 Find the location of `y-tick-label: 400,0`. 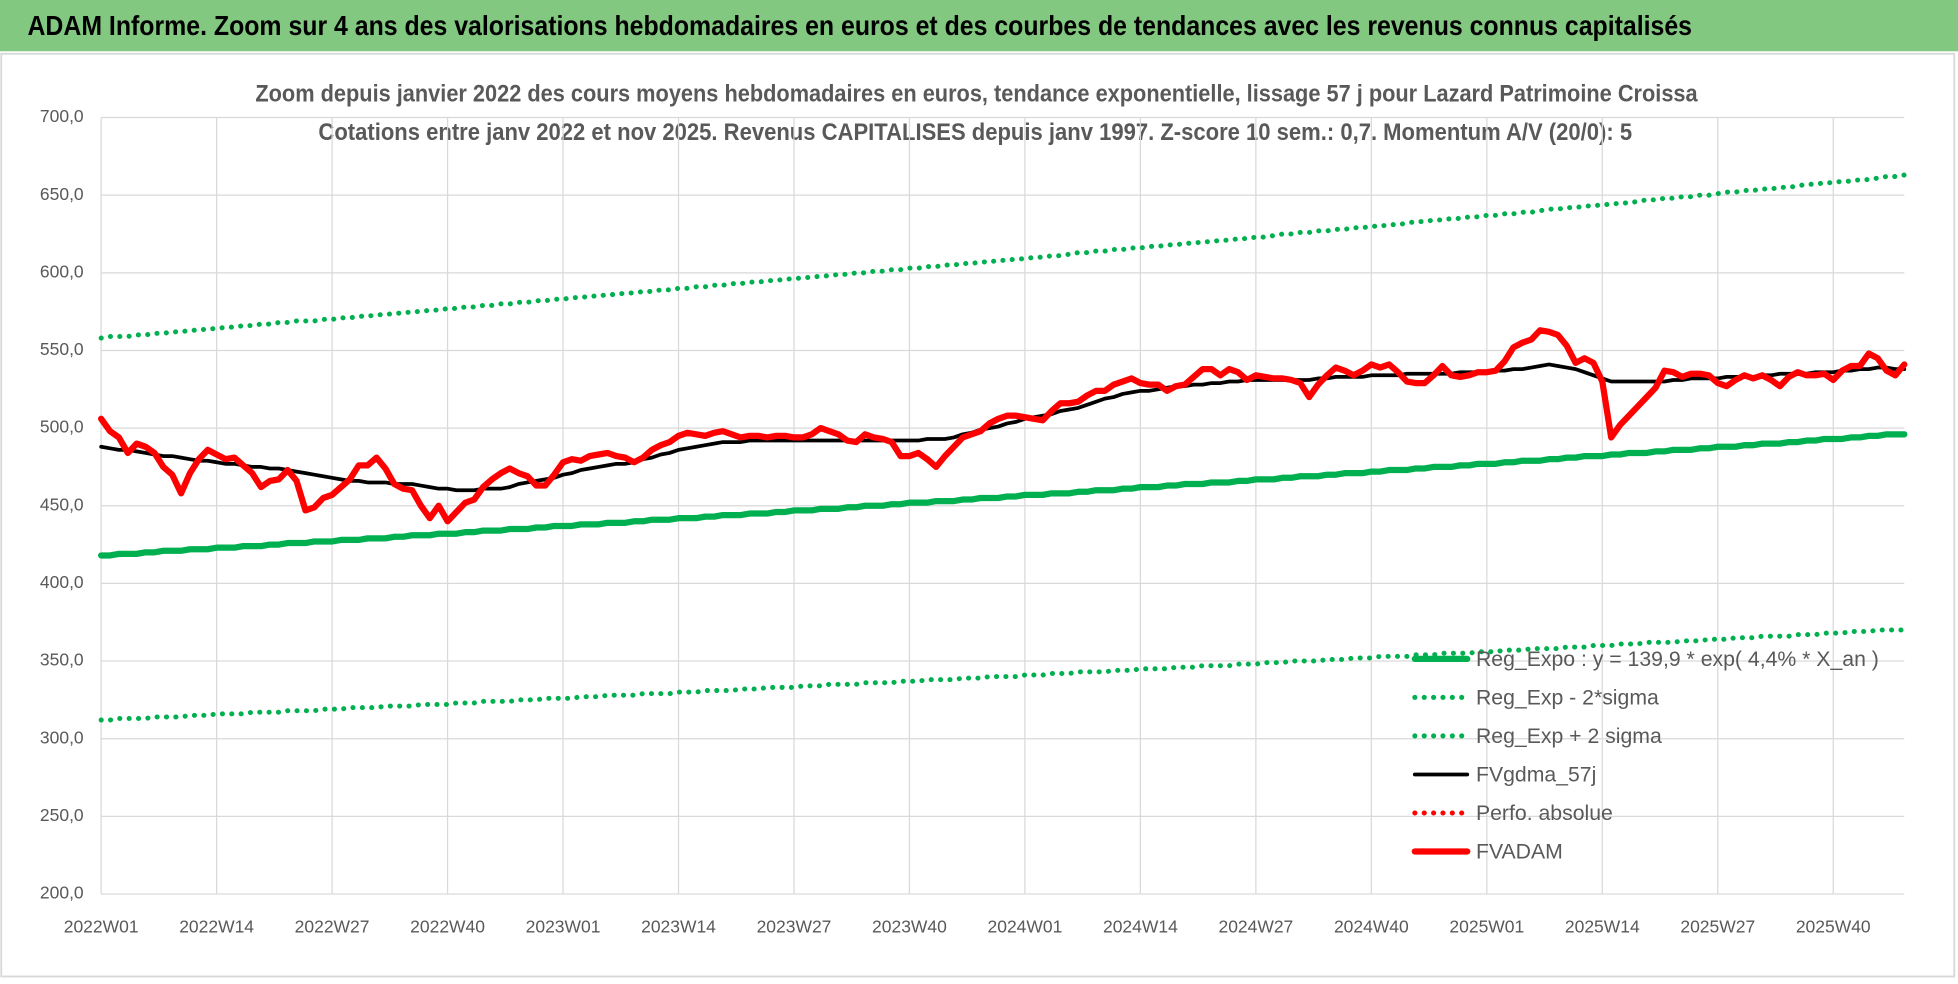

y-tick-label: 400,0 is located at coordinates (62, 582).